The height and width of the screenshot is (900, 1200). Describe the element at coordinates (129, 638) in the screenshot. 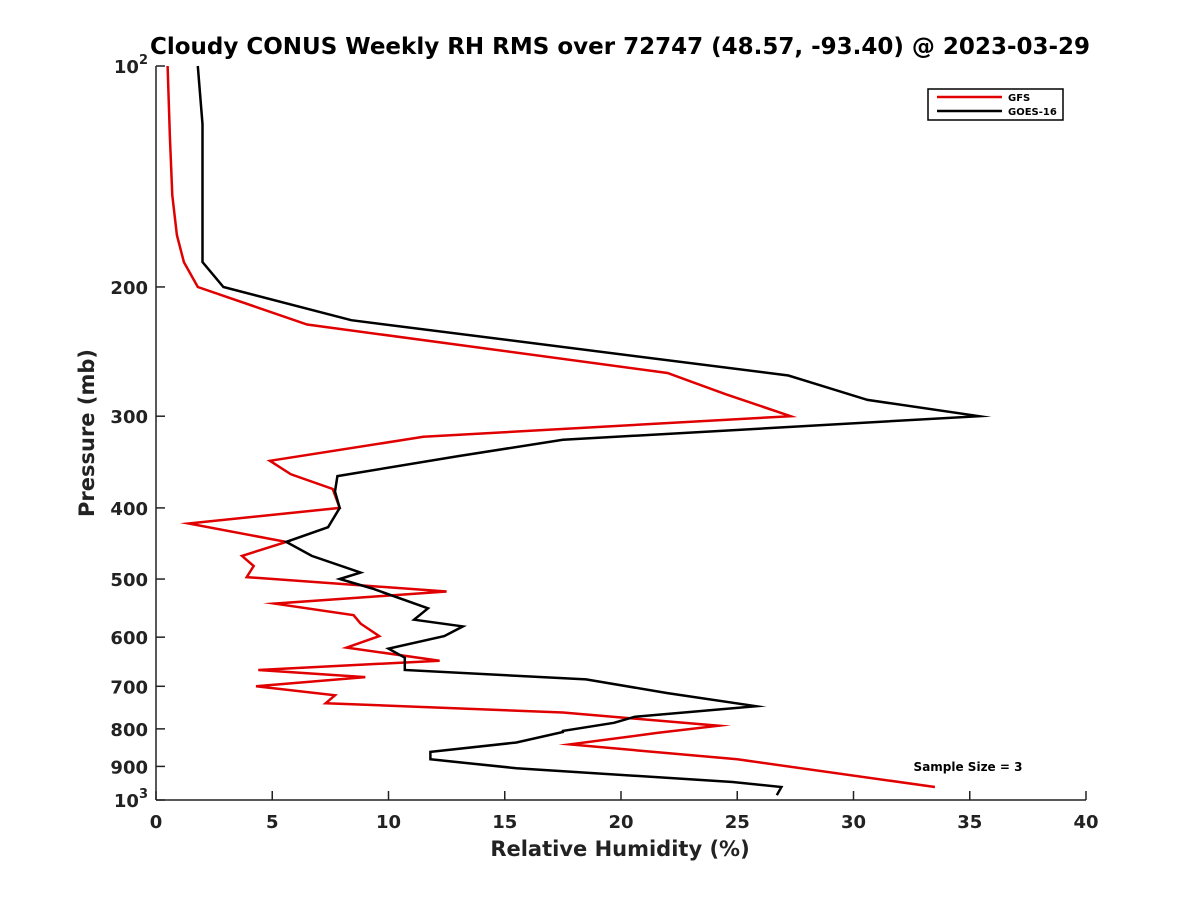

I see `y-tick-label: 600` at that location.